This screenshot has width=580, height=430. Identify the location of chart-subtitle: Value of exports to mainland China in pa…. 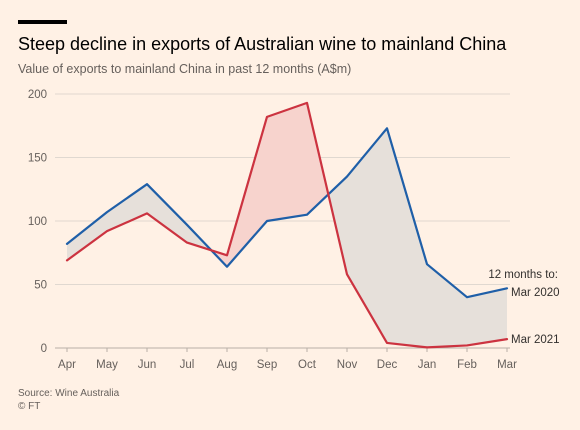
(185, 69).